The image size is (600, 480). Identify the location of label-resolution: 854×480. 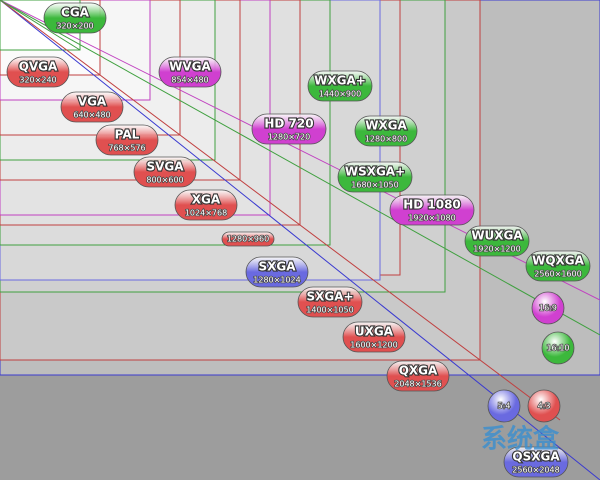
(189, 80).